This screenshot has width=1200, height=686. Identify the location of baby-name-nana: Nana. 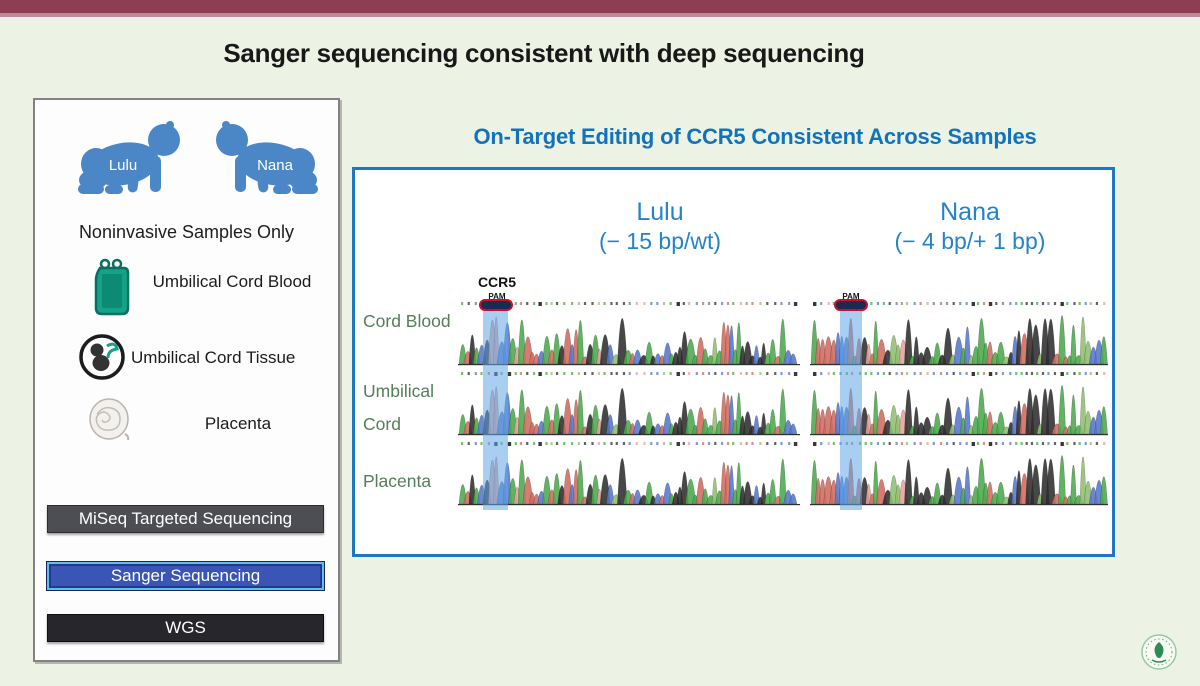
(275, 165).